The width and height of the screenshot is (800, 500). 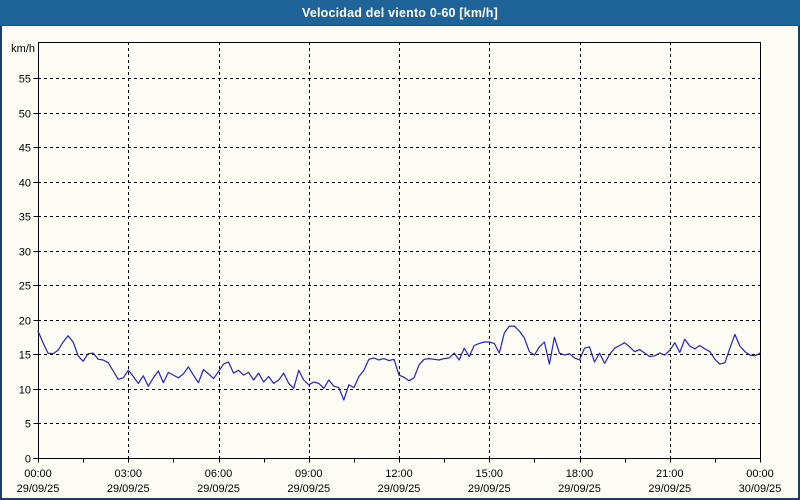 I want to click on x-tick-time-label: 03:00, so click(x=128, y=474).